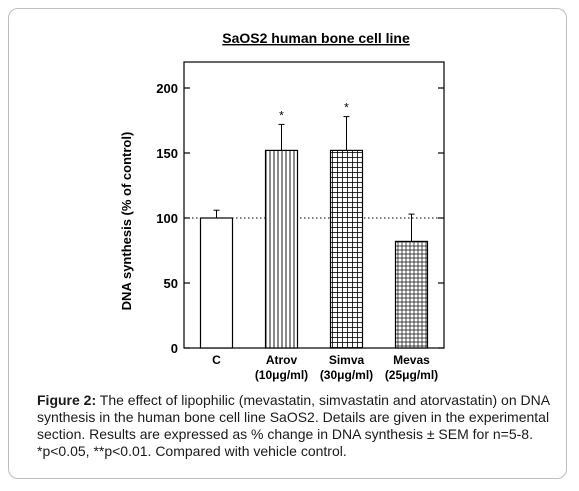 The width and height of the screenshot is (579, 491). What do you see at coordinates (411, 360) in the screenshot?
I see `x-tick-label: Mevas` at bounding box center [411, 360].